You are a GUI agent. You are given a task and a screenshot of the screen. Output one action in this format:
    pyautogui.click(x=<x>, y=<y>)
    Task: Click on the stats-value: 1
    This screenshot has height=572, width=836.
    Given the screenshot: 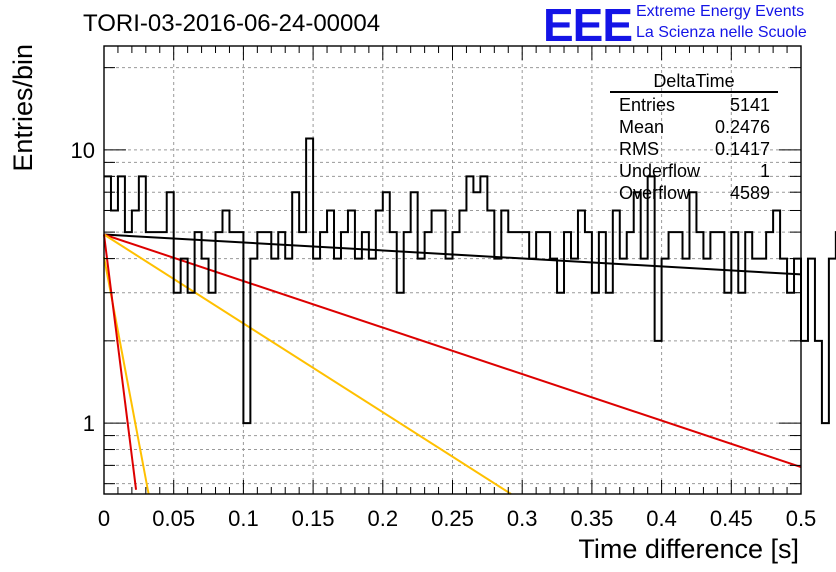 What is the action you would take?
    pyautogui.click(x=765, y=171)
    